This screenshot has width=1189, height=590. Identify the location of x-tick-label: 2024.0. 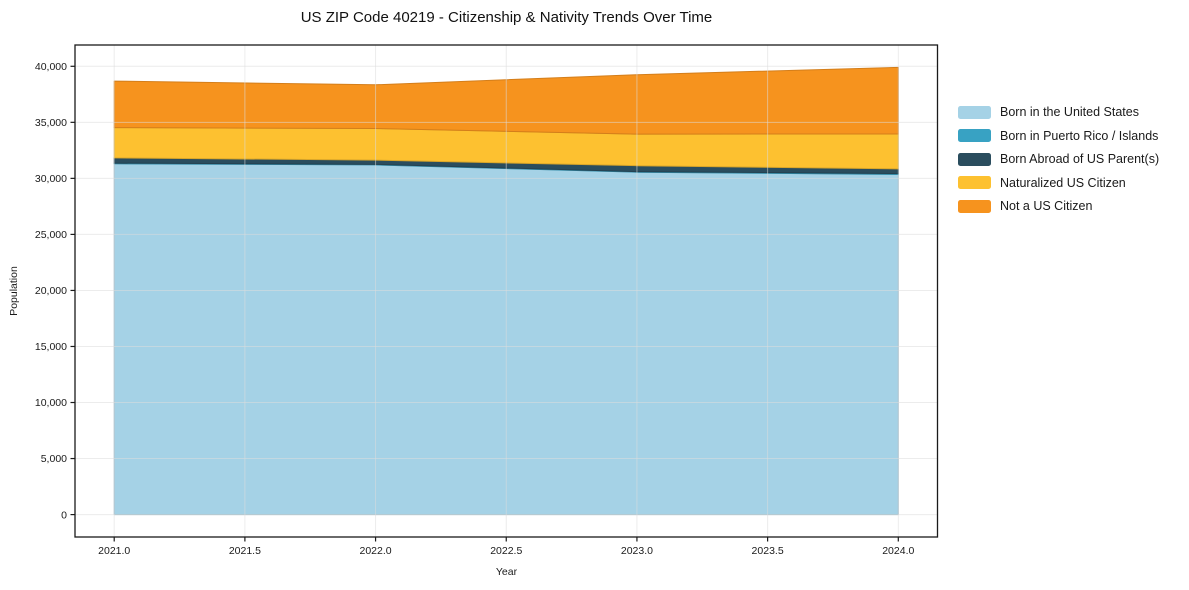
(898, 551).